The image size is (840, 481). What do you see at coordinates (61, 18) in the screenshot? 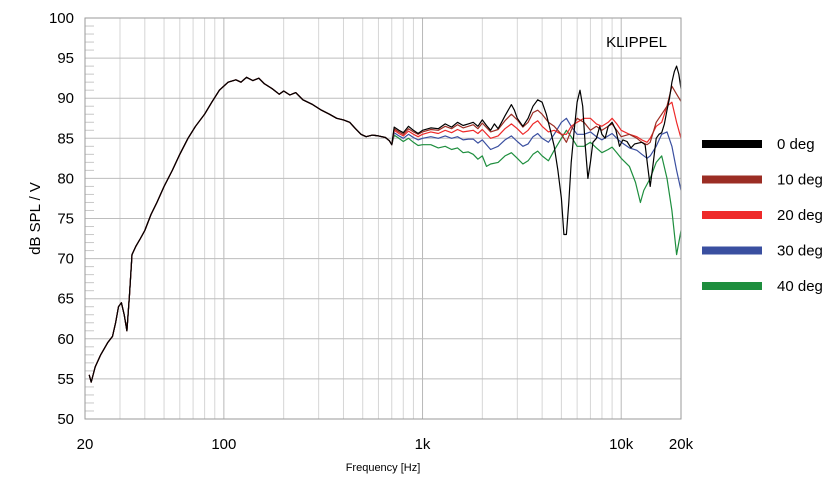
I see `y-tick-label: 100` at bounding box center [61, 18].